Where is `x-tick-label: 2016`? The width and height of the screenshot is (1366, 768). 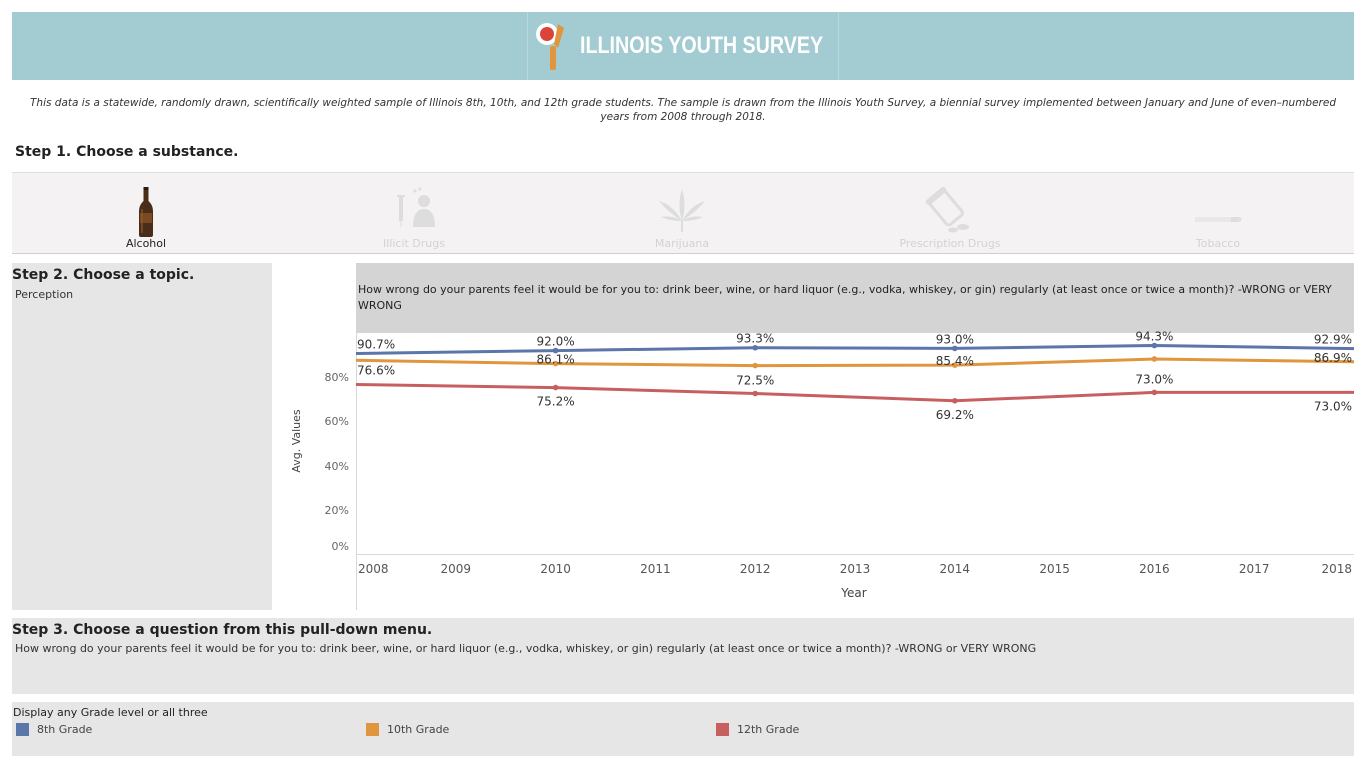 x-tick-label: 2016 is located at coordinates (1154, 569).